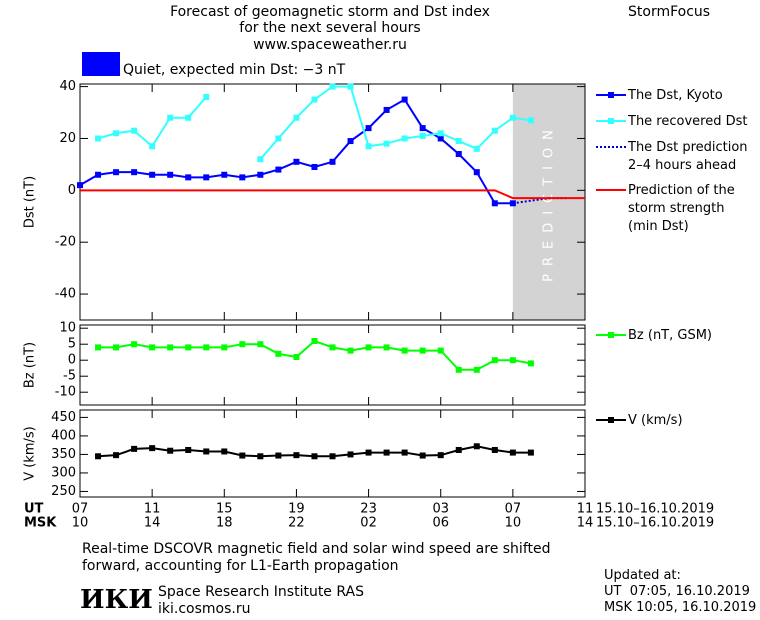  I want to click on x-tick-label: 07, so click(513, 509).